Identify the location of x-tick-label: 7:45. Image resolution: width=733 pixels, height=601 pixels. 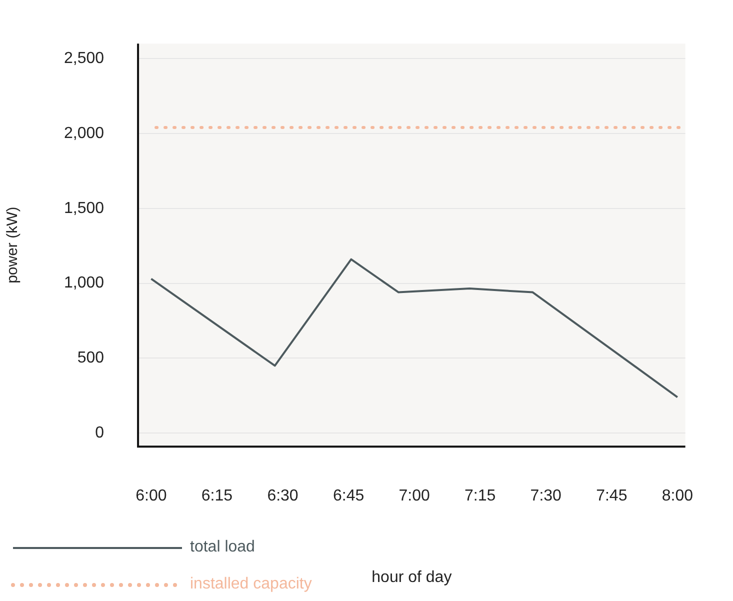
(612, 496).